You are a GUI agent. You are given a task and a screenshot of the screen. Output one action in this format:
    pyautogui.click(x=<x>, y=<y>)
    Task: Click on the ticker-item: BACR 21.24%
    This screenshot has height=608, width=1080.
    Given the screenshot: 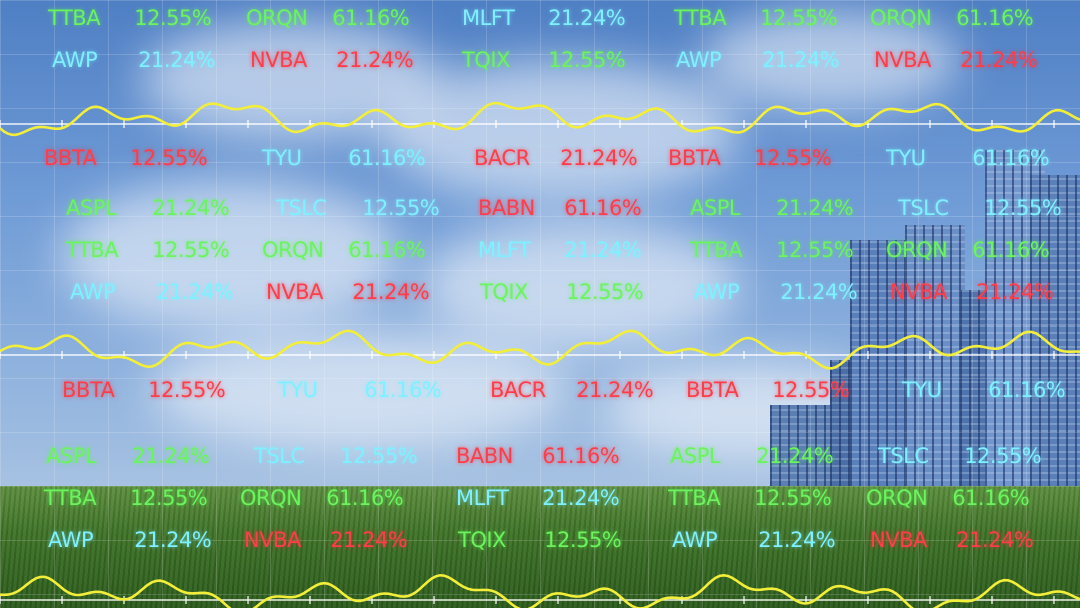 What is the action you would take?
    pyautogui.click(x=556, y=158)
    